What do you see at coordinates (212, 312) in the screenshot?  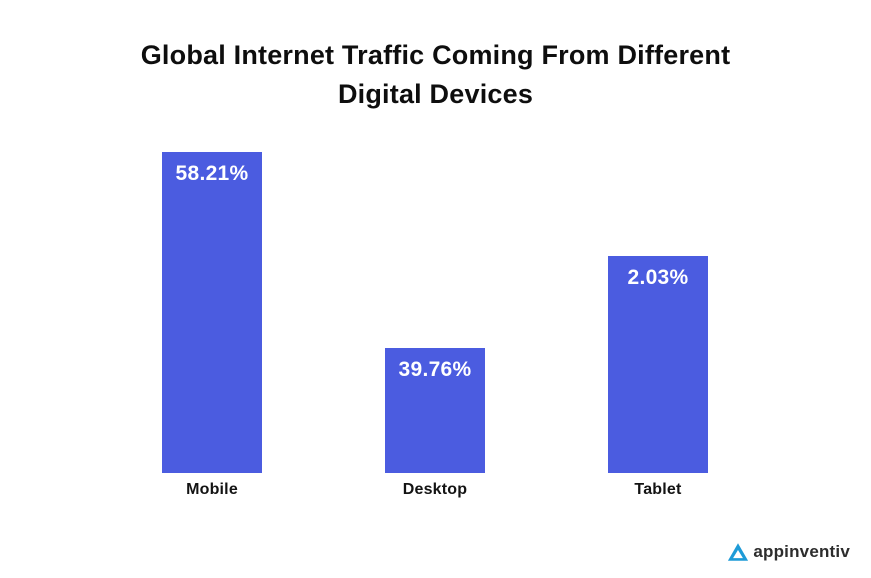 I see `bar-mobile: 58.21%` at bounding box center [212, 312].